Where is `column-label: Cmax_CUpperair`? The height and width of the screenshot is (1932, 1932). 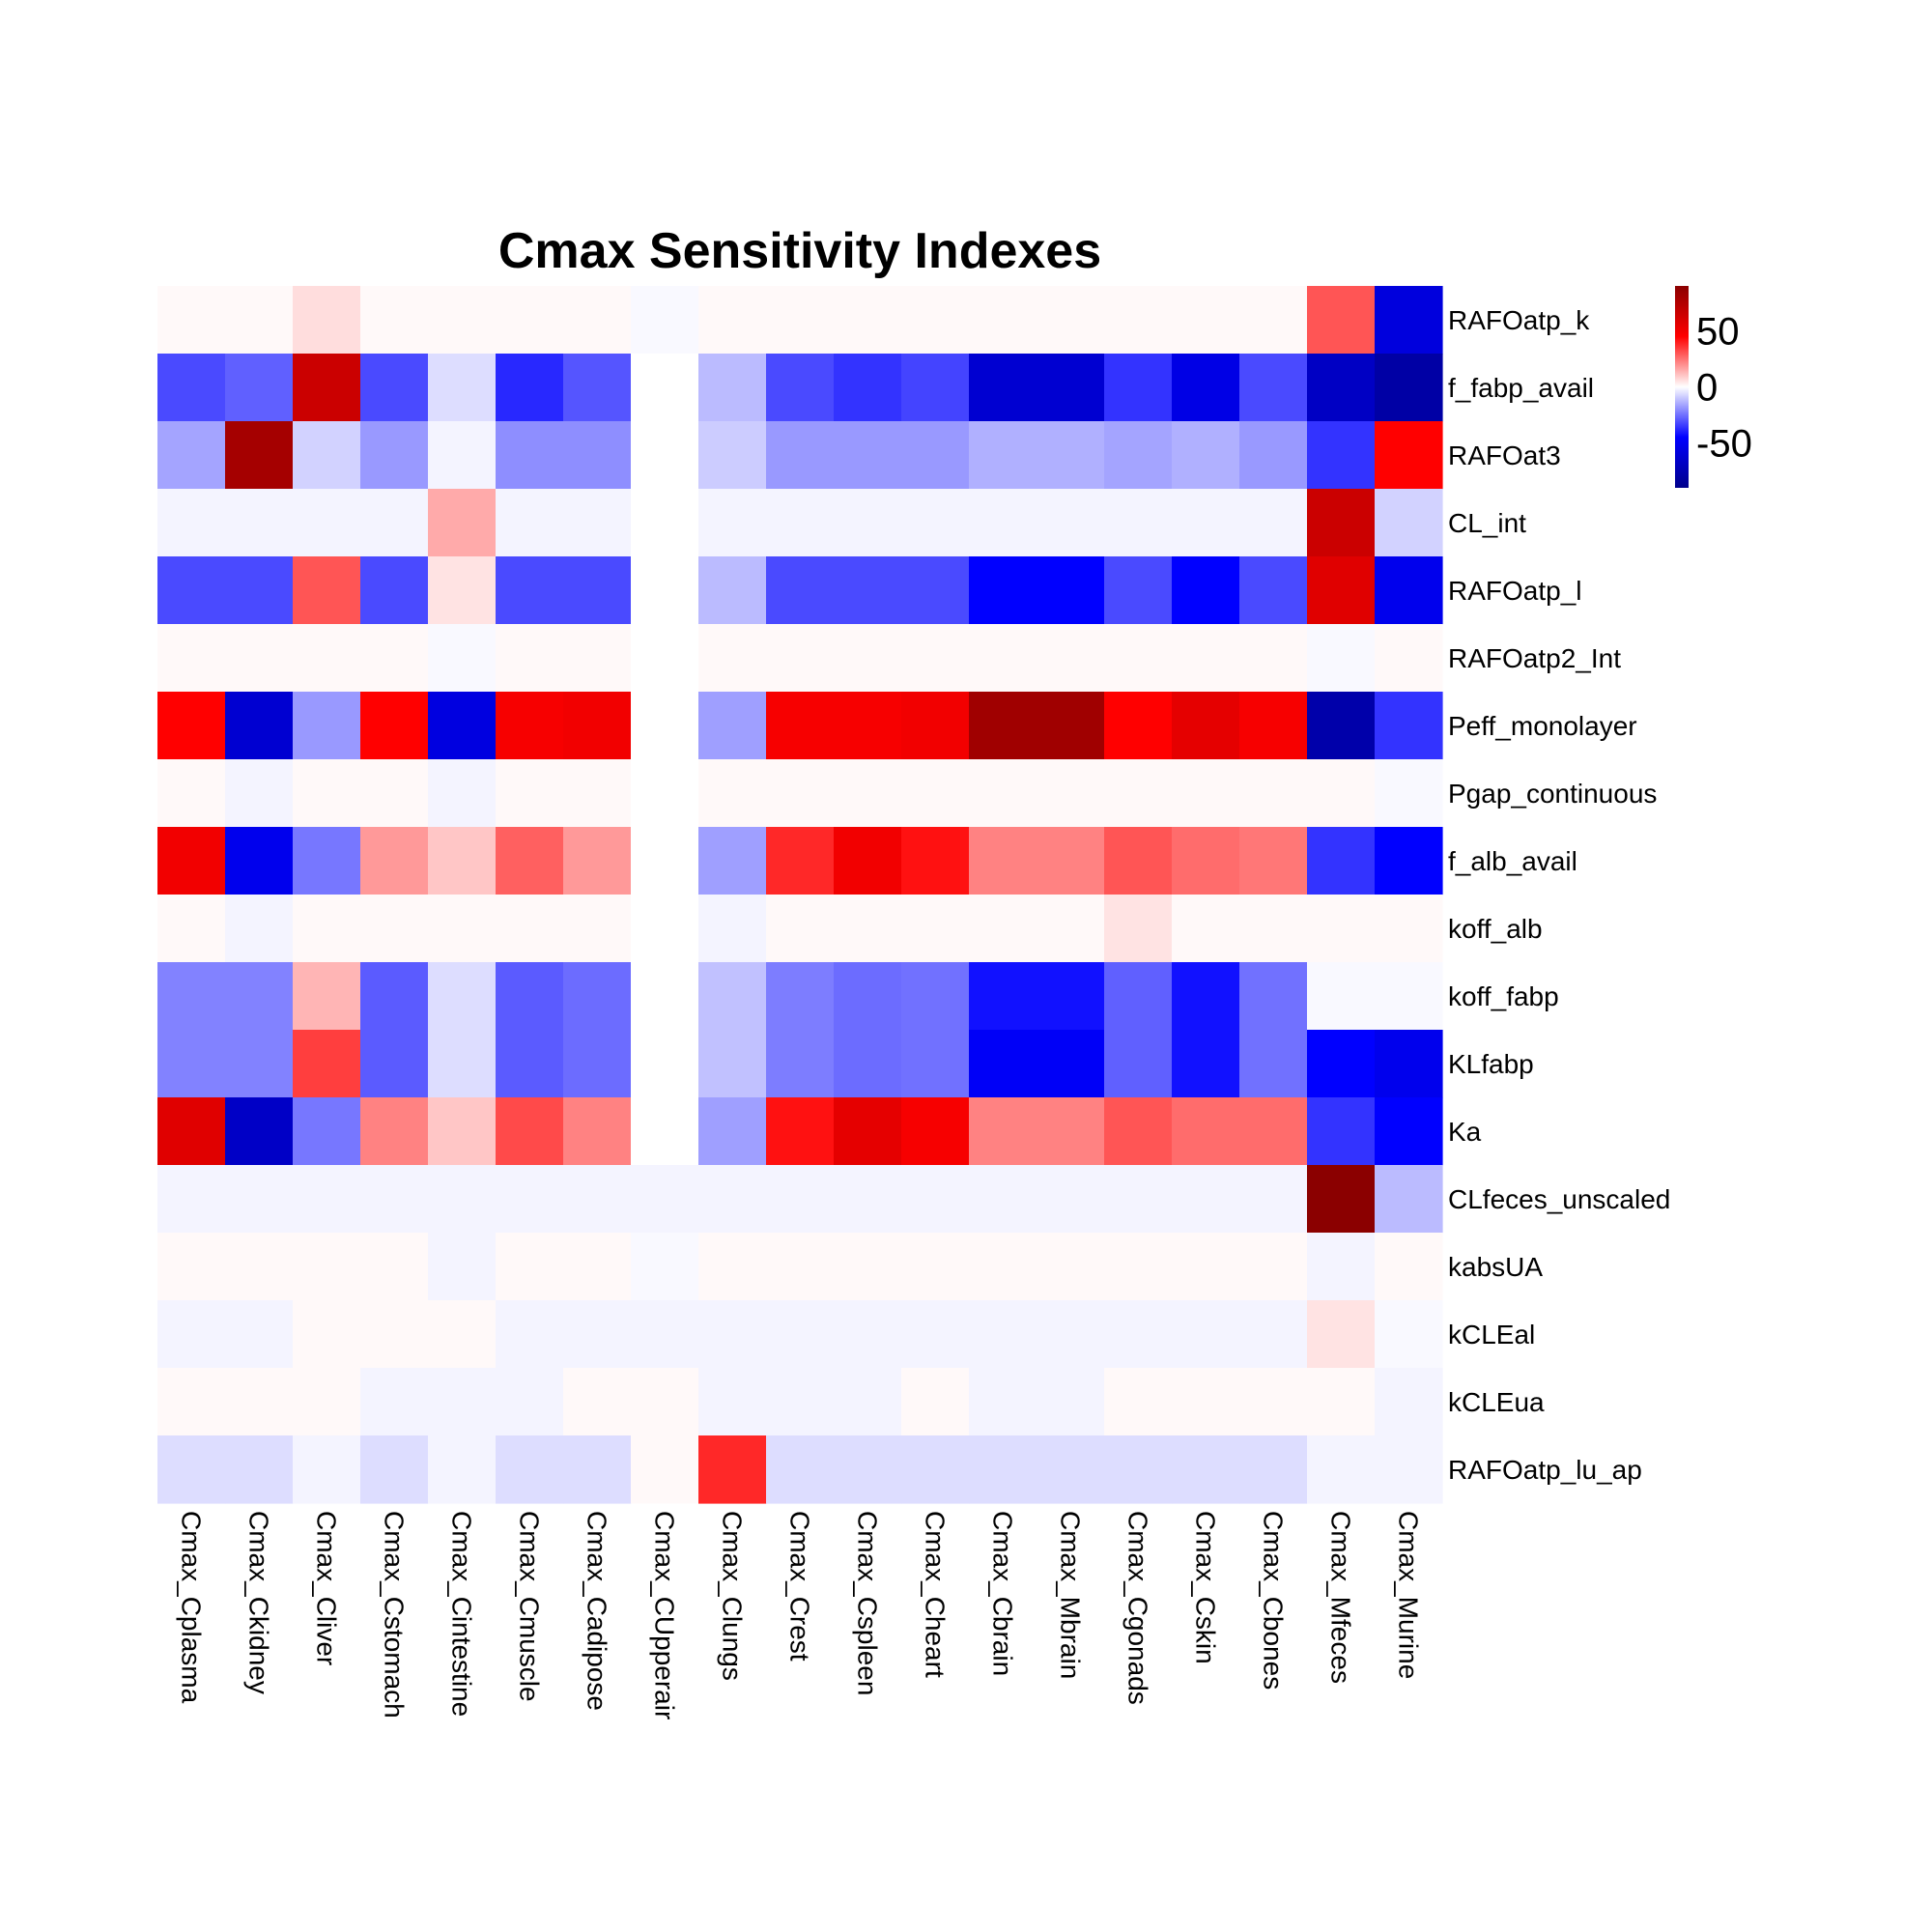 column-label: Cmax_CUpperair is located at coordinates (665, 1615).